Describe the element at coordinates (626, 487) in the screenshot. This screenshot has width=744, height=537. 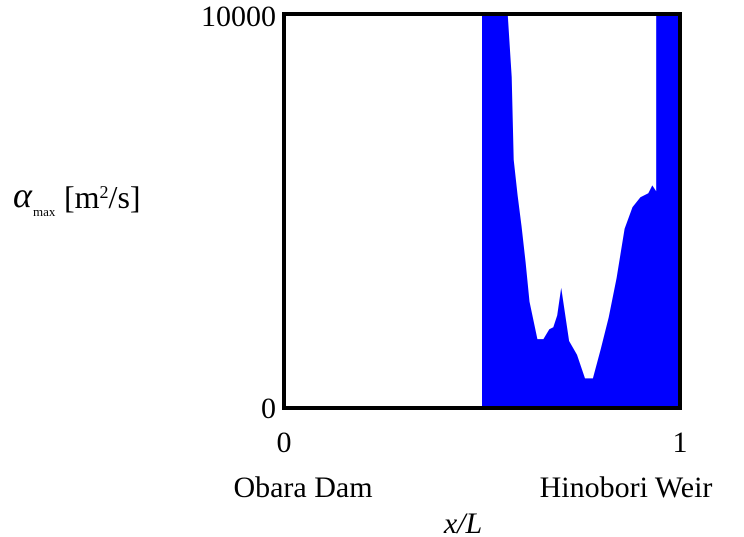
I see `x-endpoint-label-hinobori-weir: Hinobori Weir` at that location.